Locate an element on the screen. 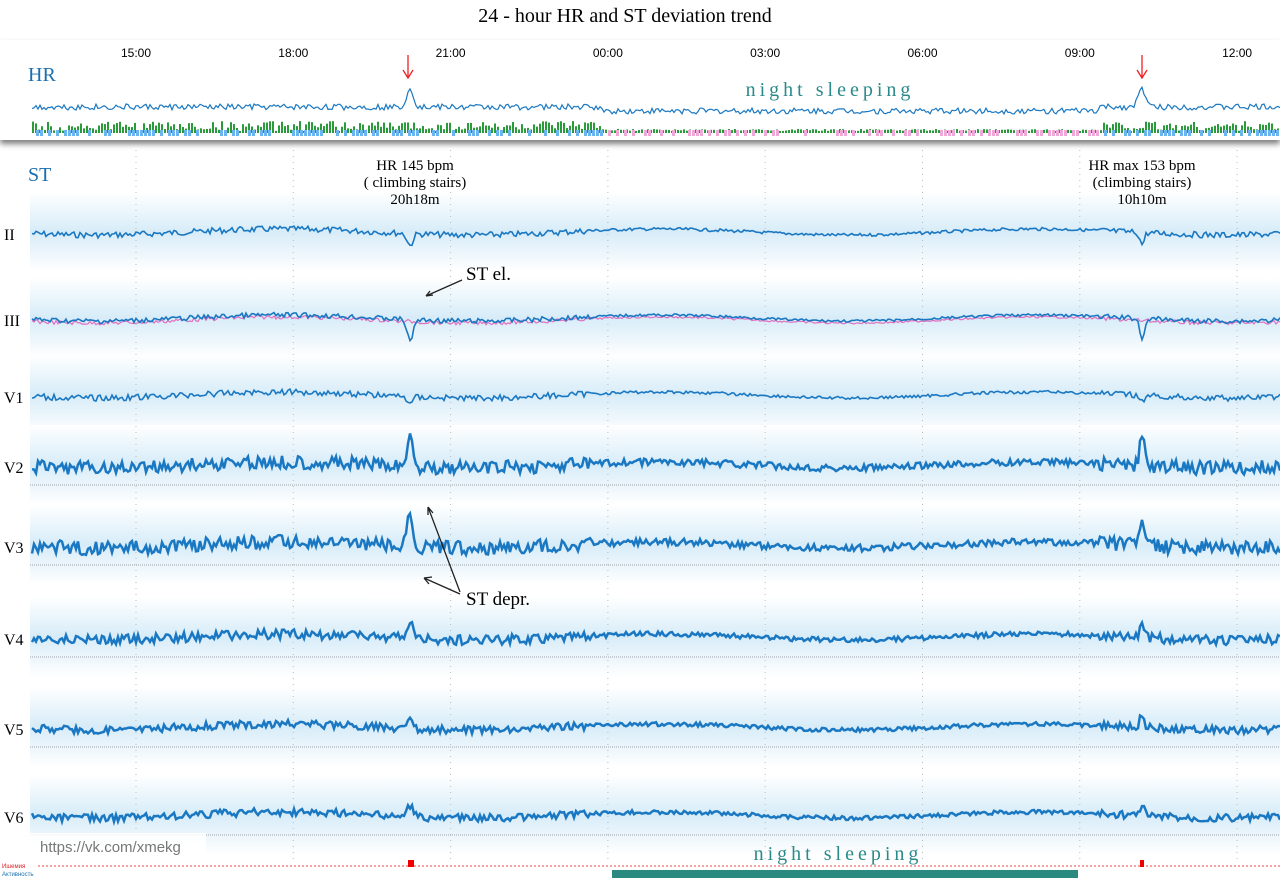 This screenshot has height=884, width=1280. lead-label: II is located at coordinates (9, 235).